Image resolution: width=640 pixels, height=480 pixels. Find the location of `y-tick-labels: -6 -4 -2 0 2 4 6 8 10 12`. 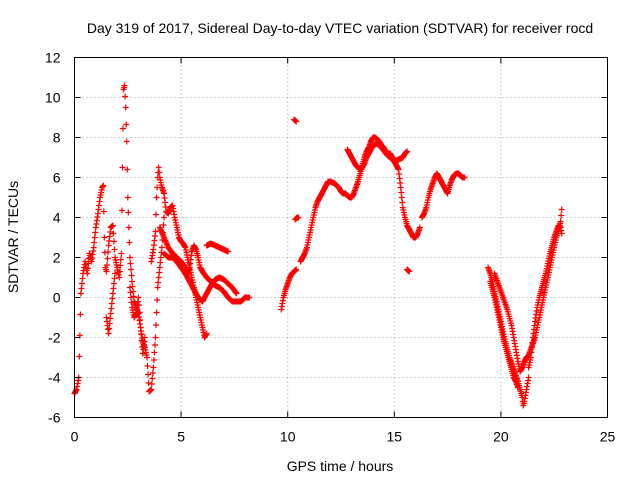

y-tick-labels: -6 -4 -2 0 2 4 6 8 10 12 is located at coordinates (53, 238).